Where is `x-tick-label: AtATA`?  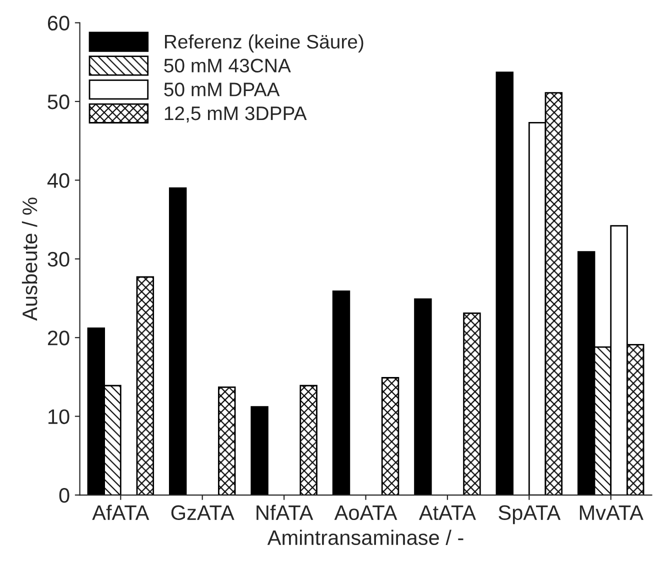 x-tick-label: AtATA is located at coordinates (447, 513).